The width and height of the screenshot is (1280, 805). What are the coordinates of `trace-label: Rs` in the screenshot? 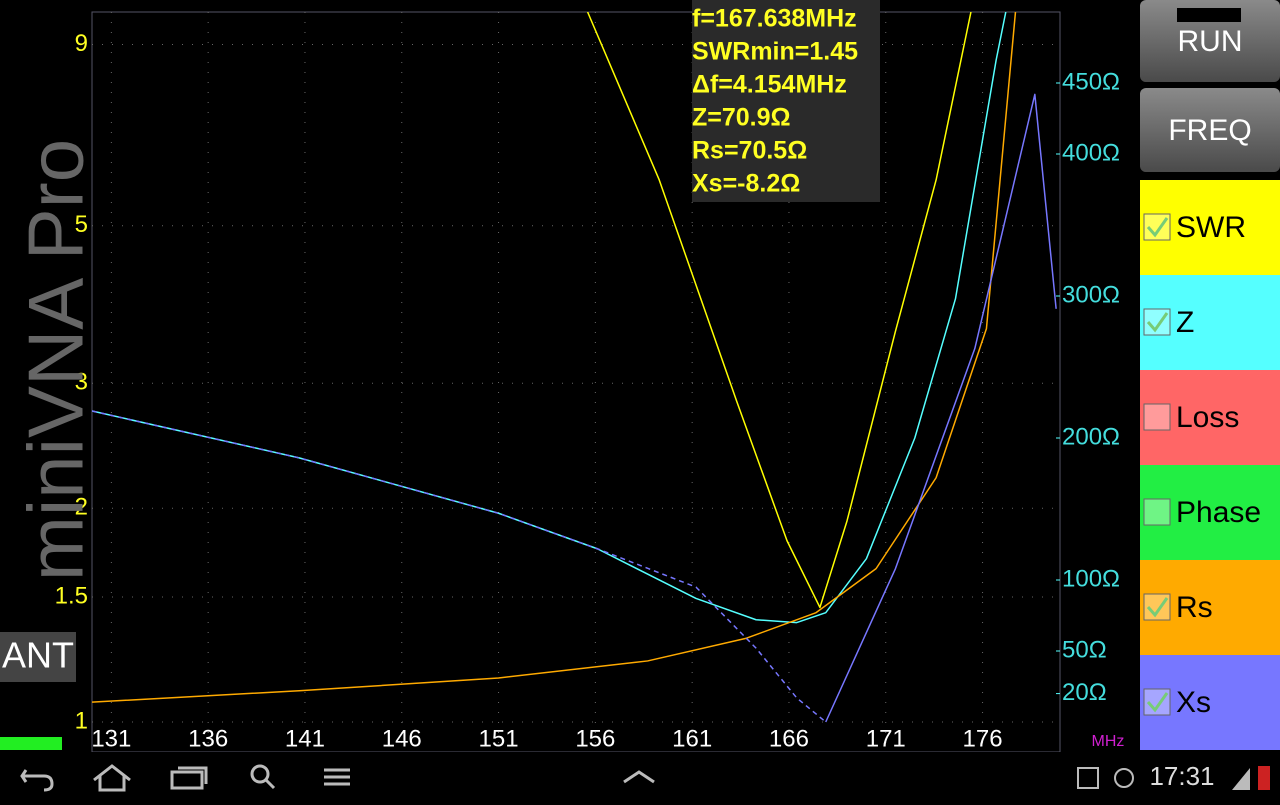 It's located at (1194, 607).